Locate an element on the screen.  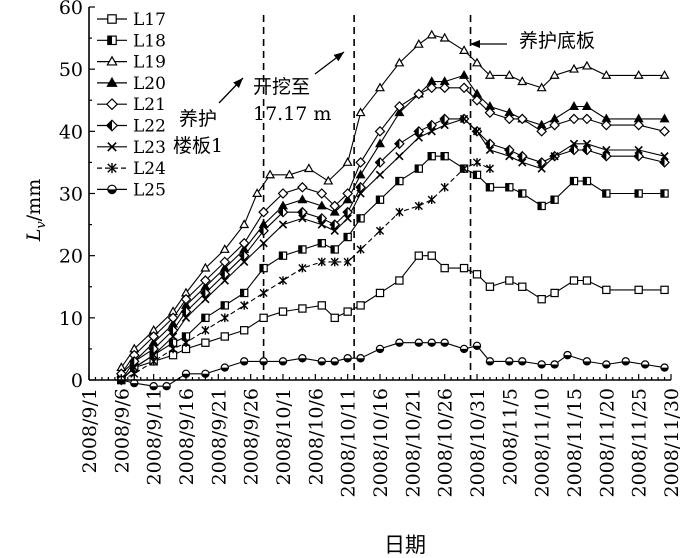
point-l21-30-shape is located at coordinates (606, 125).